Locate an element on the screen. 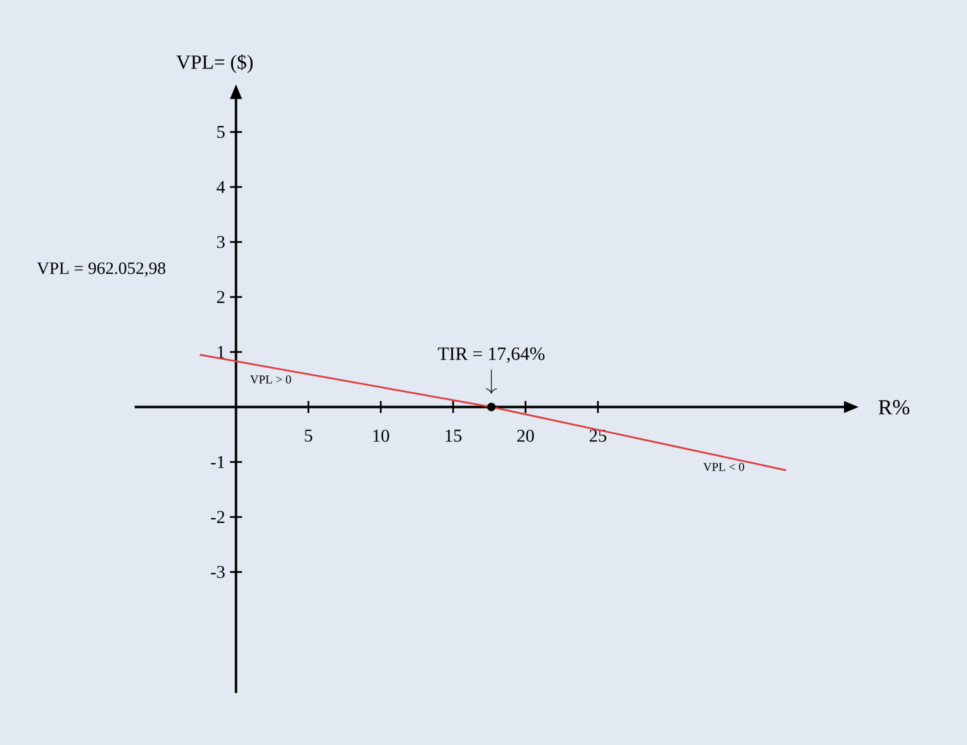  y-axis-title: VPL= ($) is located at coordinates (214, 63).